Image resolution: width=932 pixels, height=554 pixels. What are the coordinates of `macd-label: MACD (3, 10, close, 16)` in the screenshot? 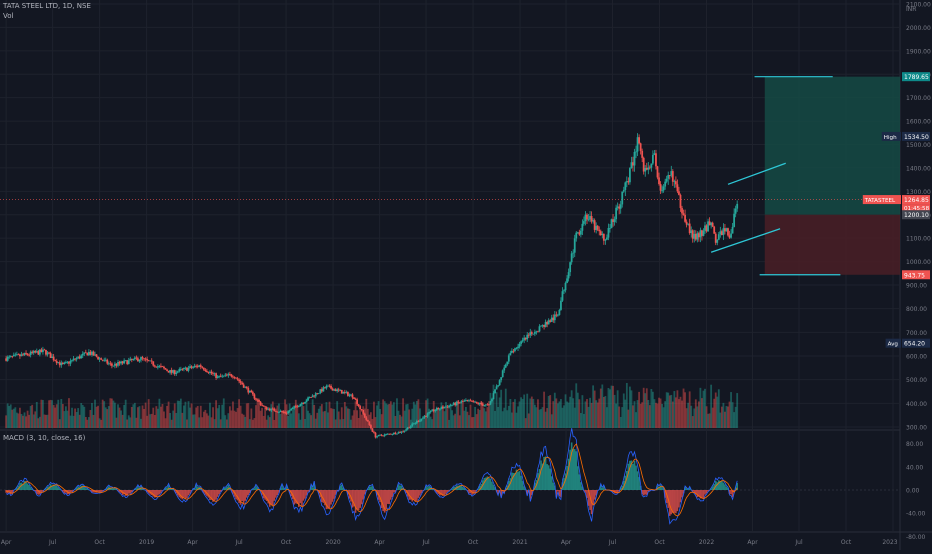 It's located at (44, 438).